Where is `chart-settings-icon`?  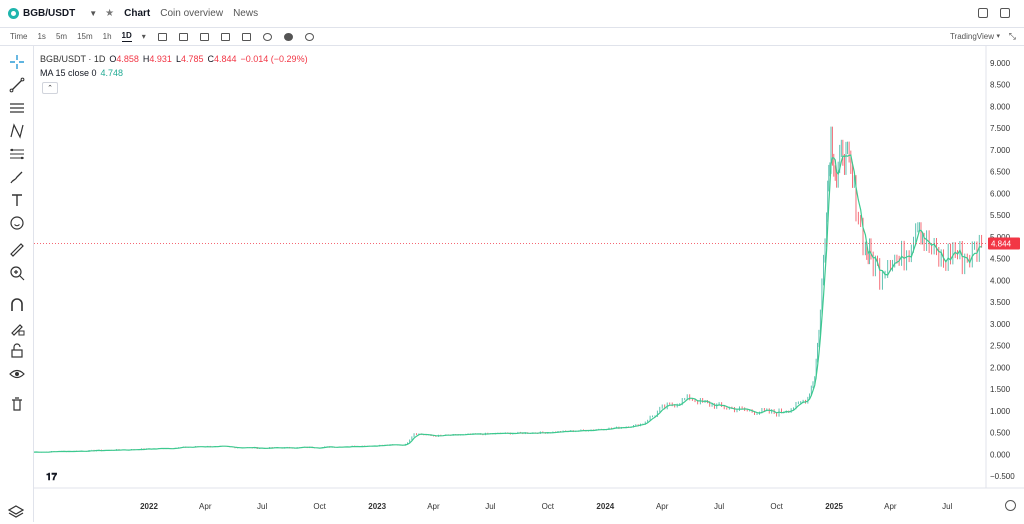 chart-settings-icon is located at coordinates (1010, 505).